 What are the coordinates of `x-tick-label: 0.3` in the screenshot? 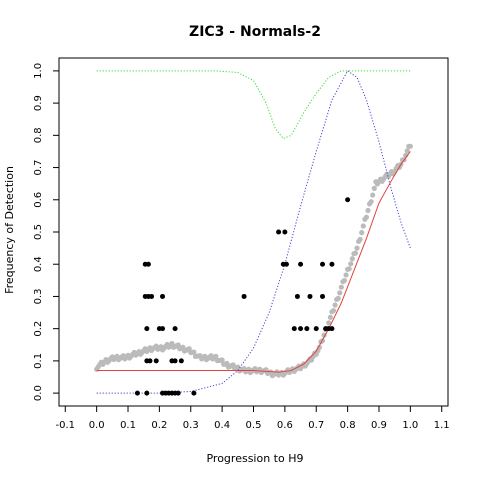 It's located at (191, 425).